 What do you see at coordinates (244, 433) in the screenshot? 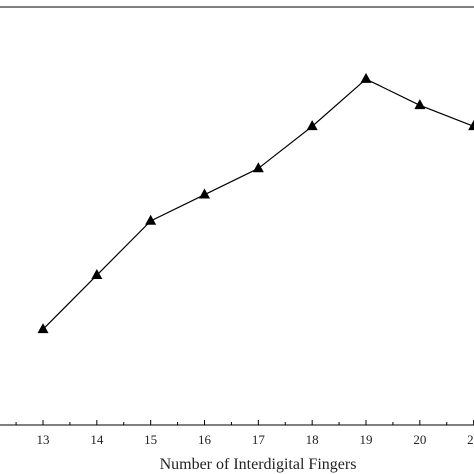
I see `x-axis: 13 14 15 16 17 18 19 20 21` at bounding box center [244, 433].